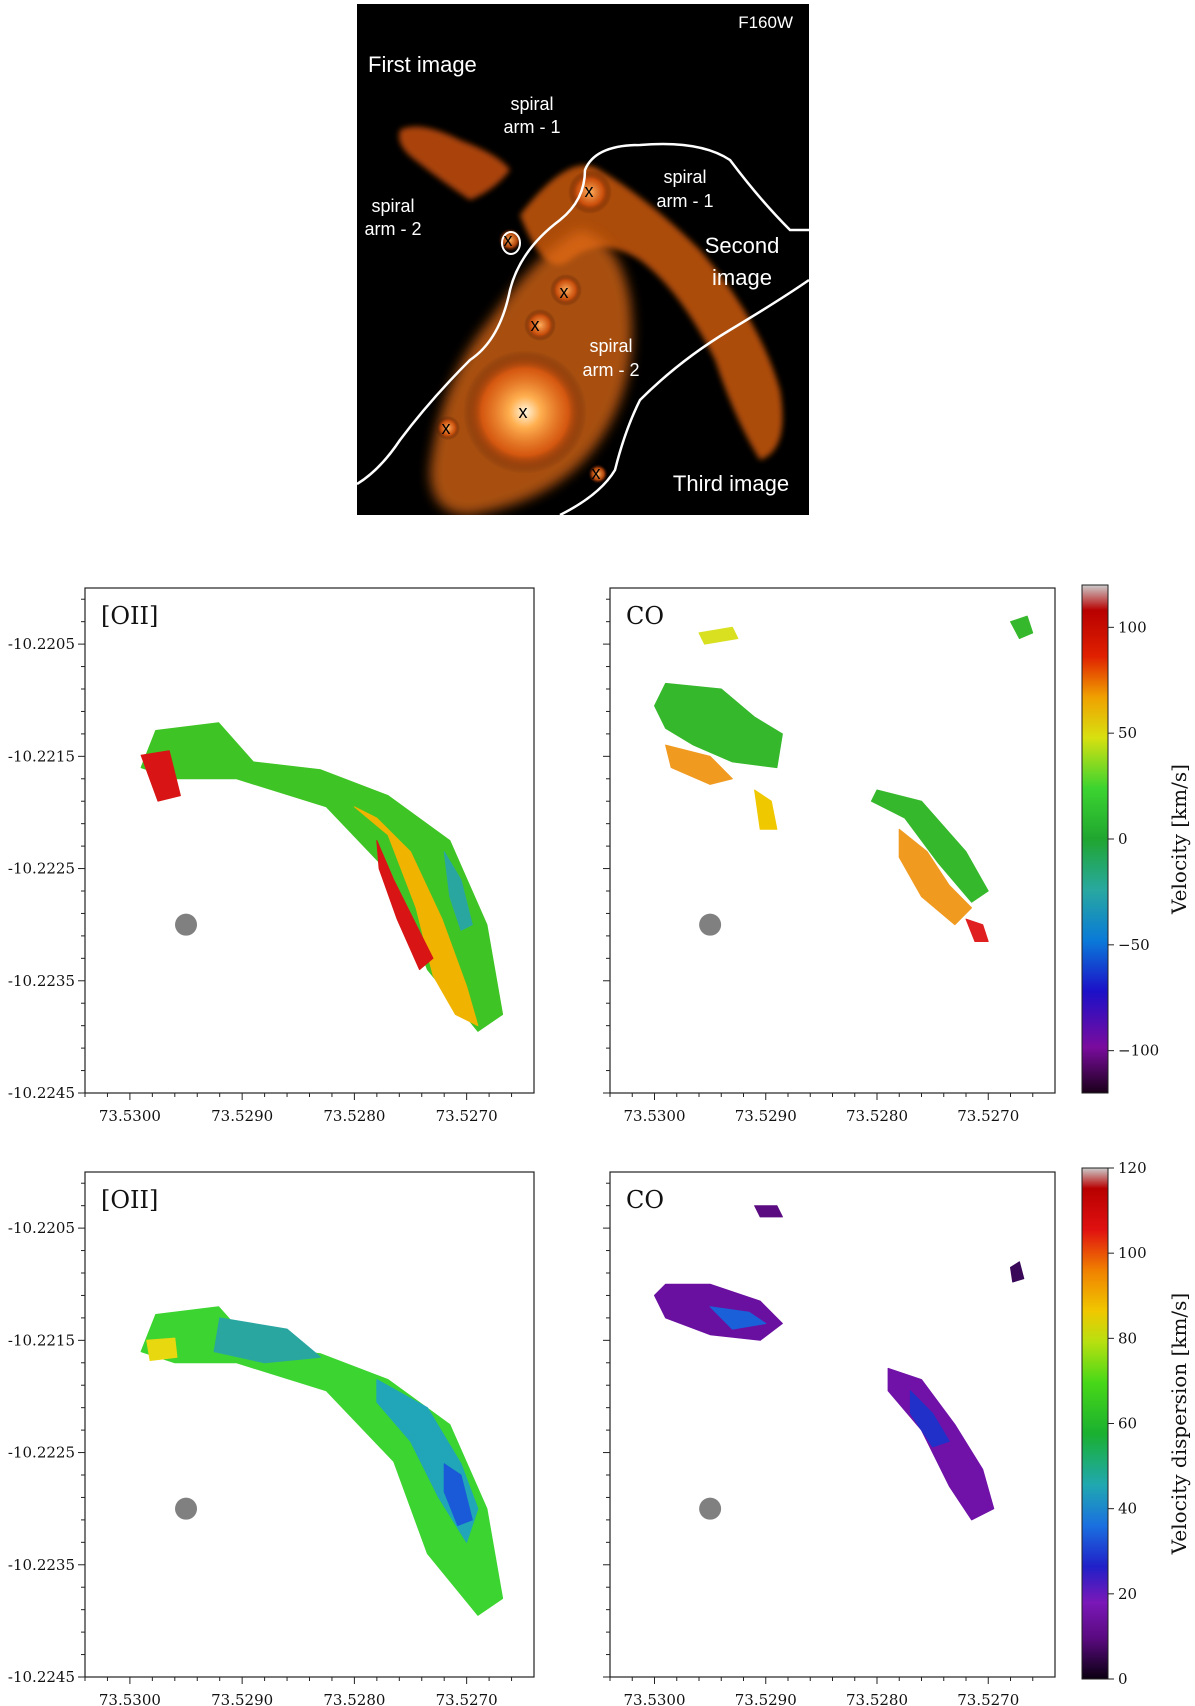  What do you see at coordinates (454, 163) in the screenshot?
I see `first-image-arm` at bounding box center [454, 163].